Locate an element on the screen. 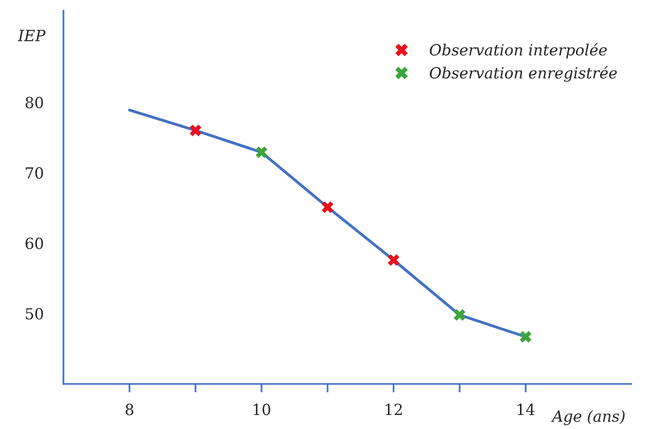  y-tick-label: 50 is located at coordinates (34, 314).